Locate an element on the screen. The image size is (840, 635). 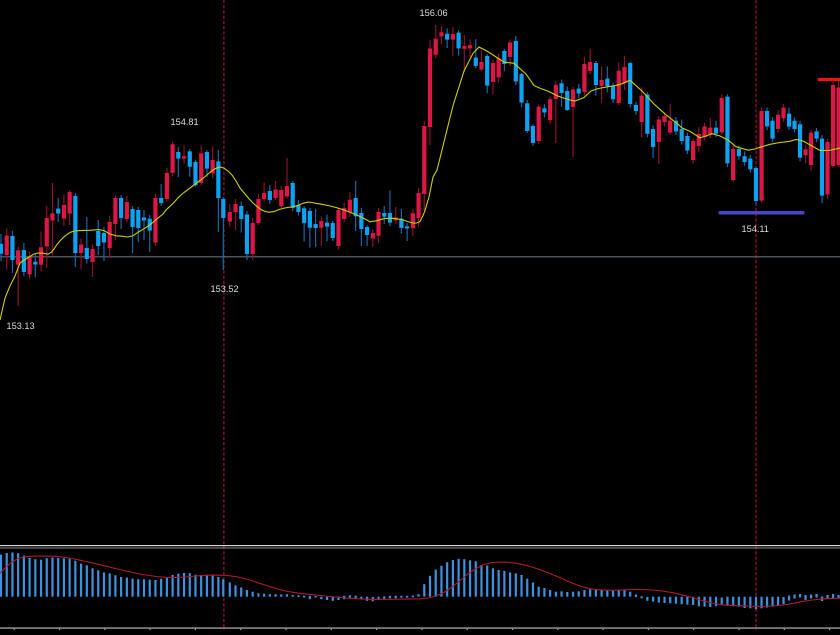
svg-text: 153.13 is located at coordinates (21, 326).